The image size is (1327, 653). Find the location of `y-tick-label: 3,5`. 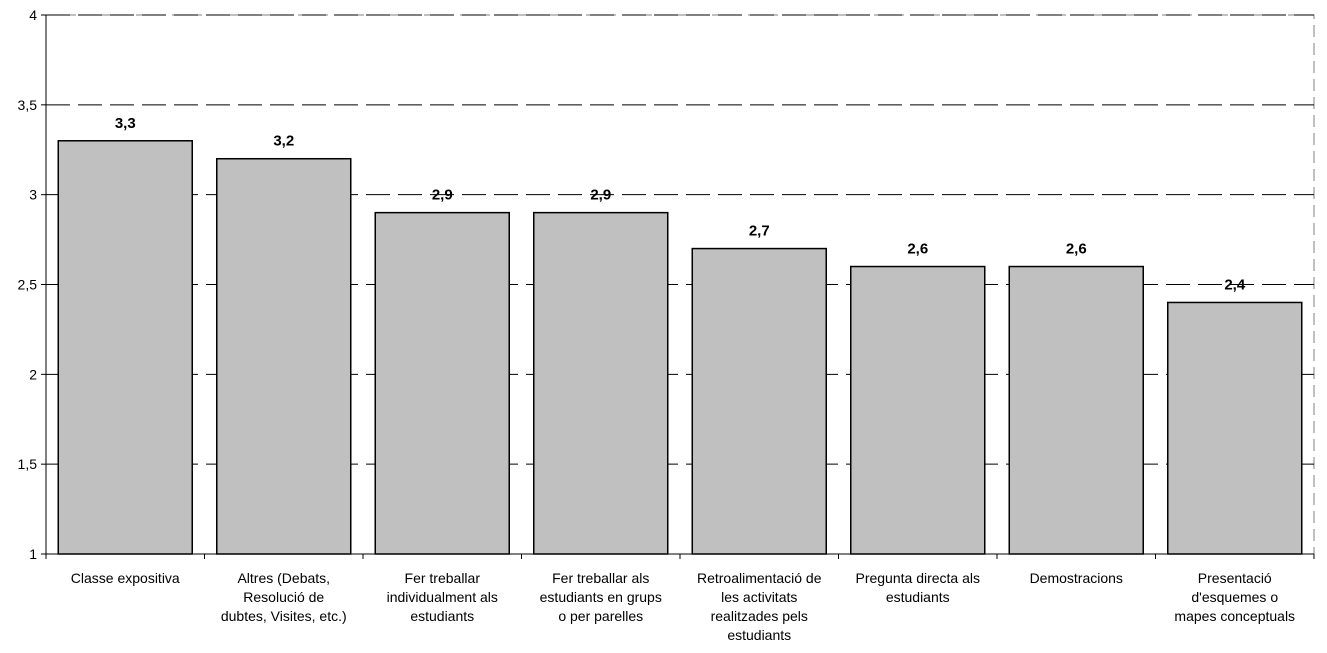

y-tick-label: 3,5 is located at coordinates (28, 105).